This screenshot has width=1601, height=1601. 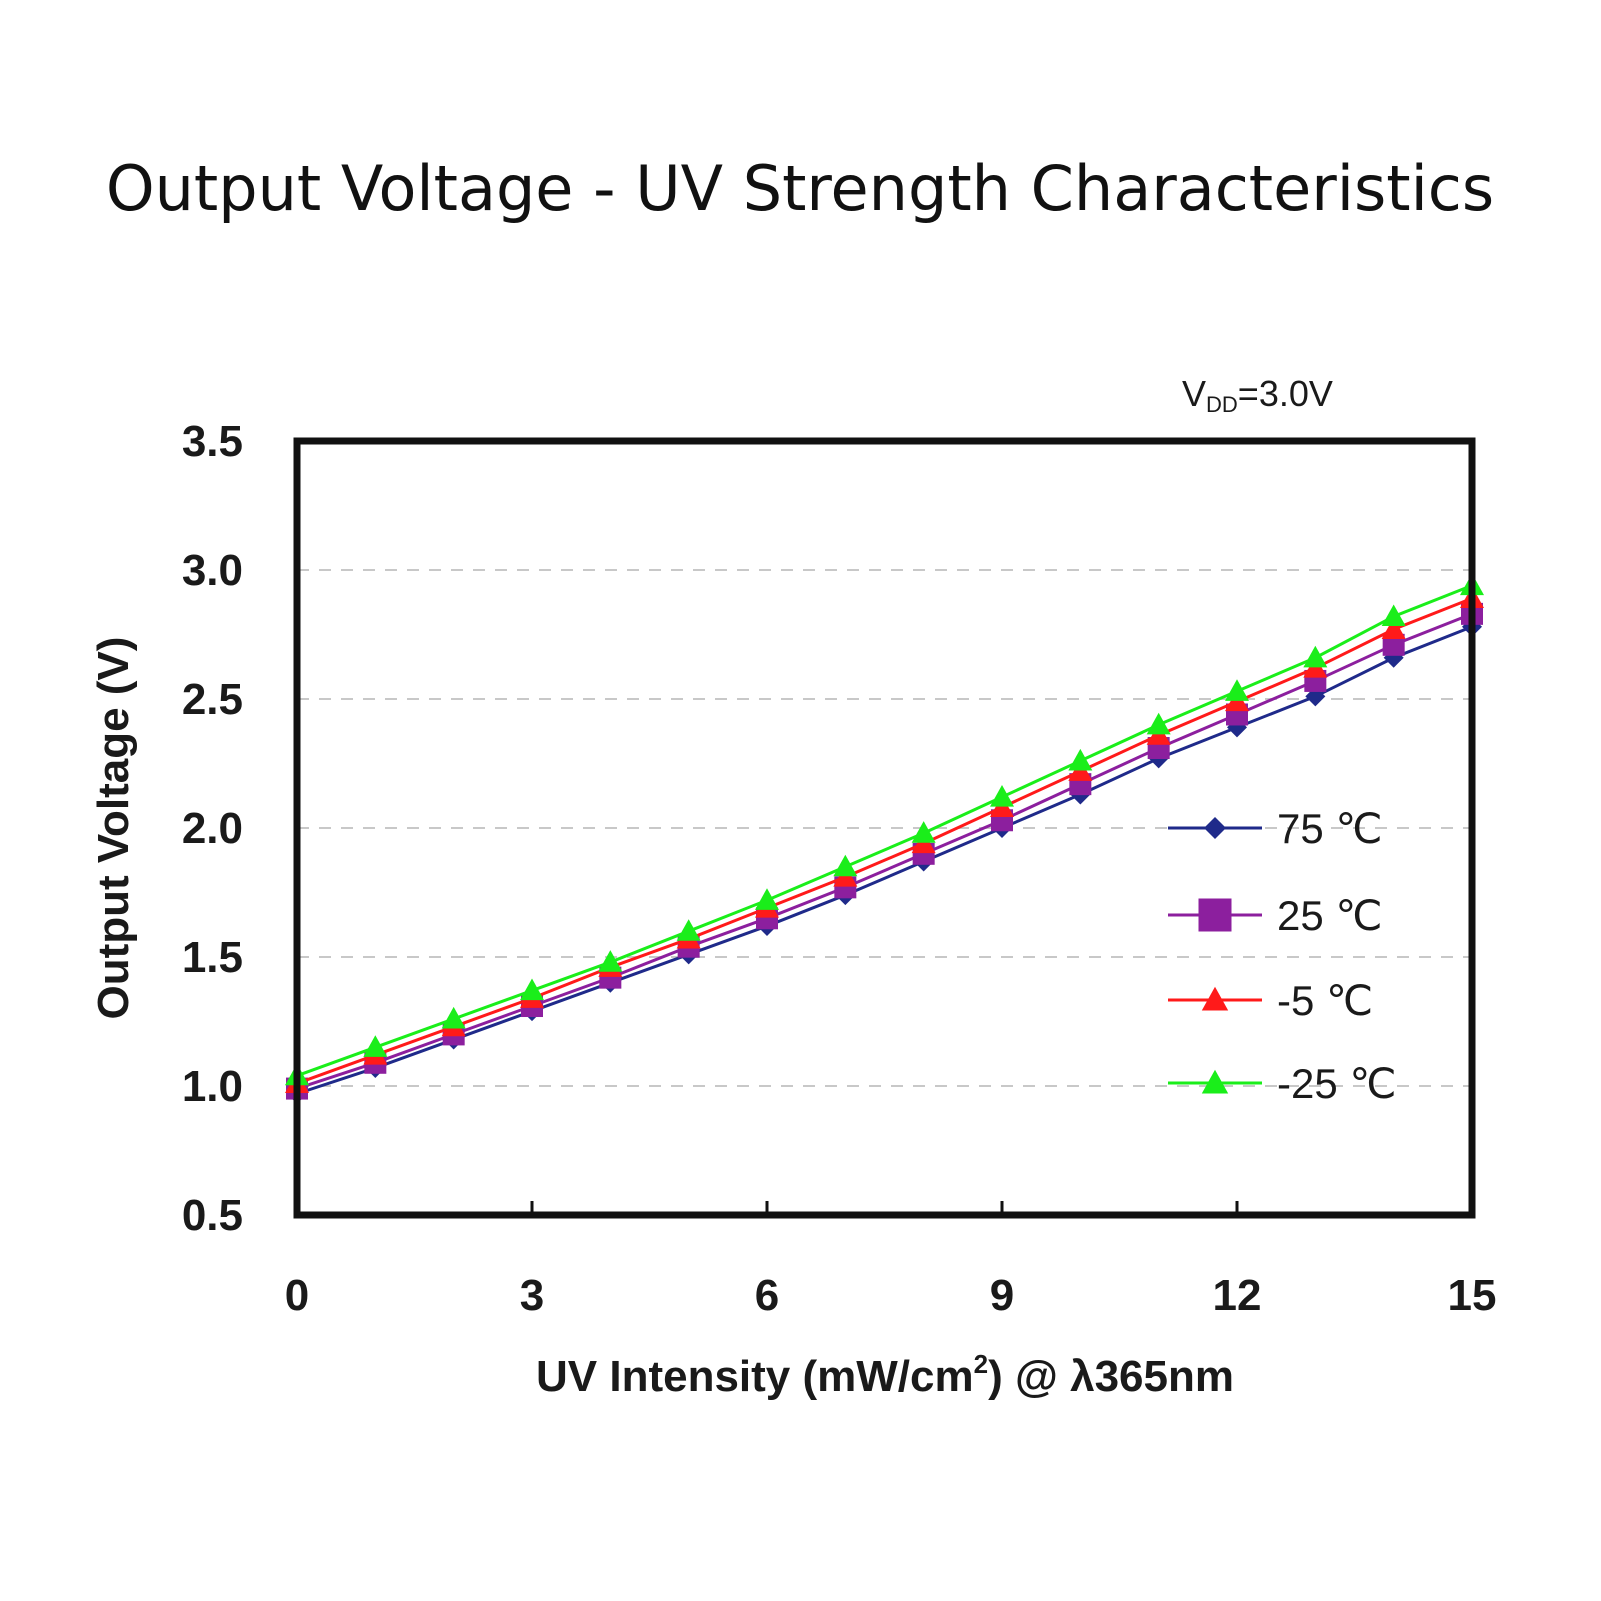 What do you see at coordinates (1325, 1000) in the screenshot?
I see `legend-label: -5 ℃` at bounding box center [1325, 1000].